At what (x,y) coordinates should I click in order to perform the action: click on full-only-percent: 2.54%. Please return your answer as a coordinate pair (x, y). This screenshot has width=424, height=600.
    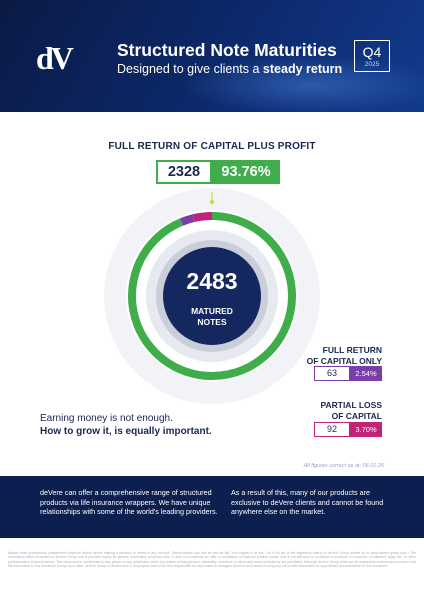
    Looking at the image, I should click on (366, 373).